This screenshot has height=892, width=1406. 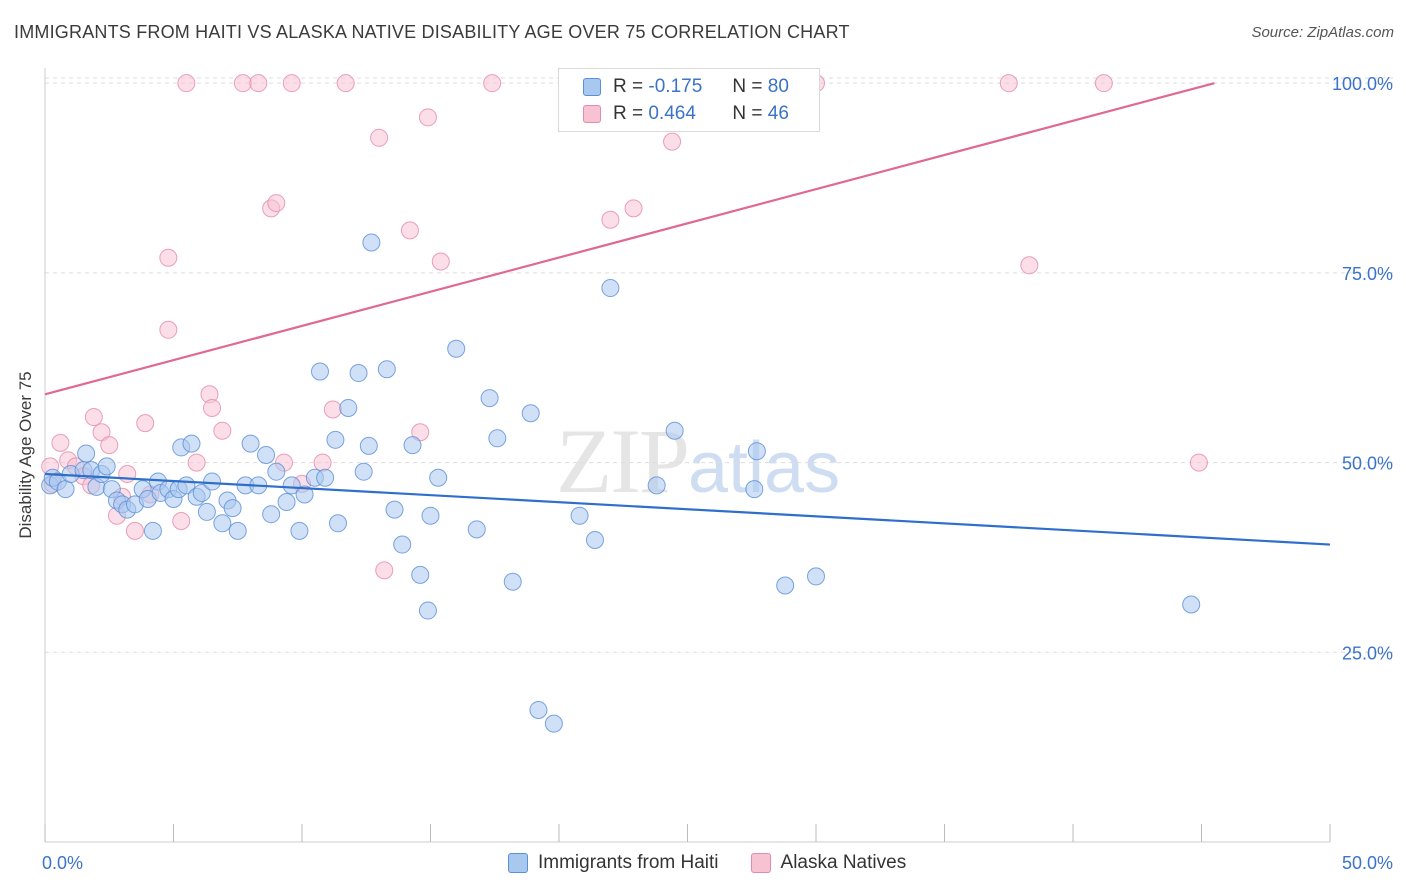 What do you see at coordinates (764, 468) in the screenshot?
I see `watermark-sub: atlas` at bounding box center [764, 468].